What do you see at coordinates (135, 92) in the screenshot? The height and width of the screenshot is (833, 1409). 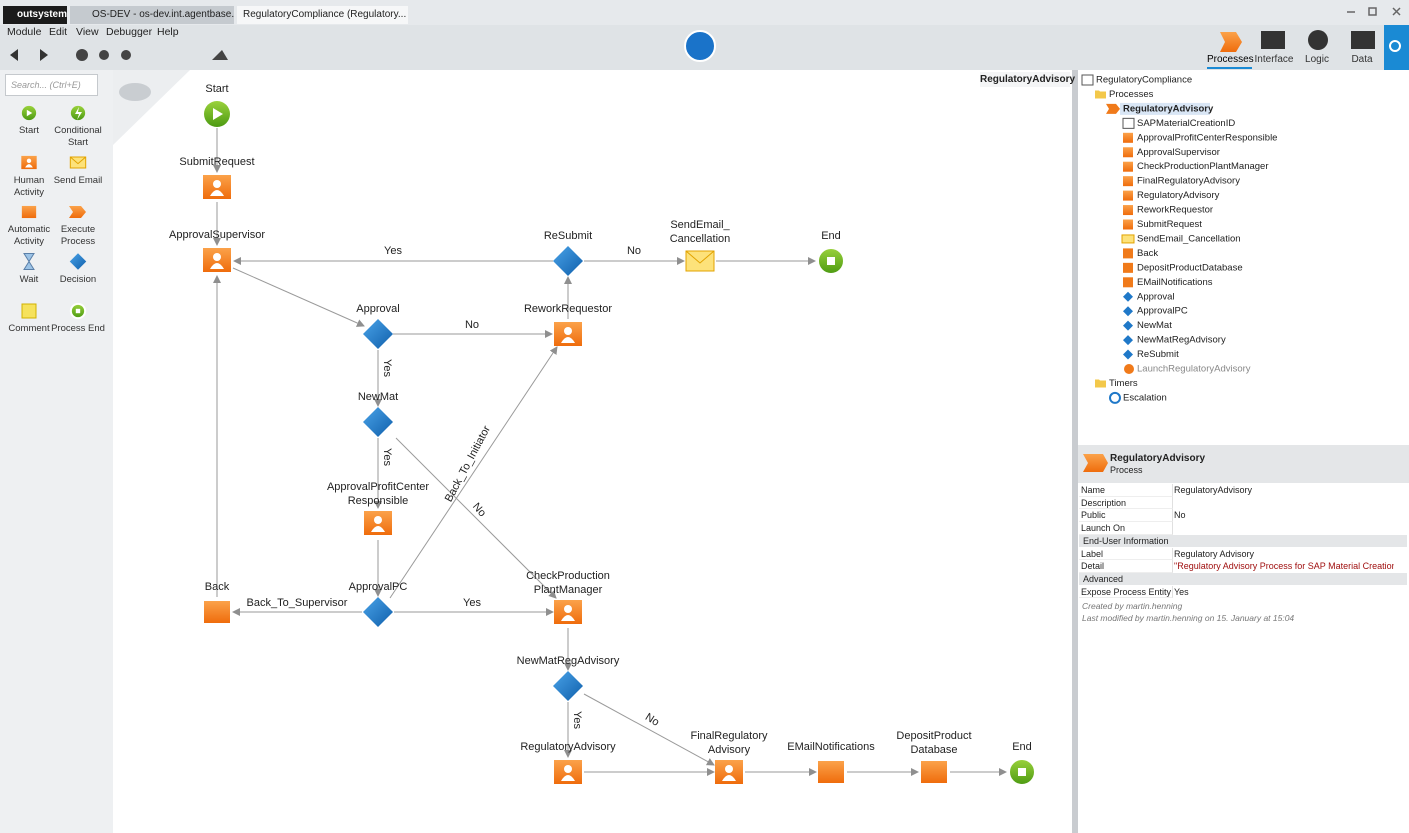 I see `cloud-icon` at bounding box center [135, 92].